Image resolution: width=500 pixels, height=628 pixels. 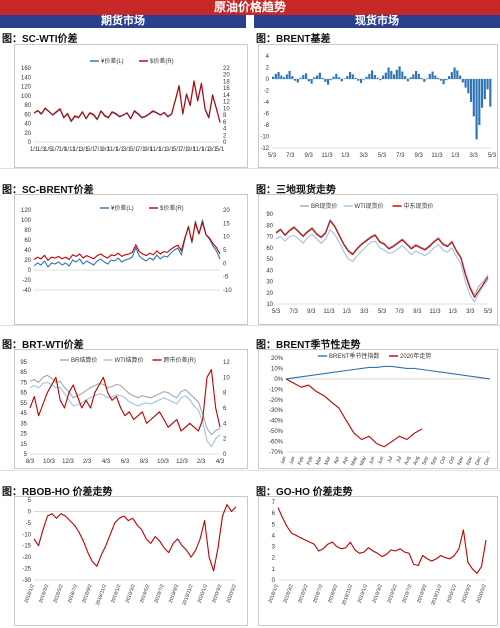 I want to click on y2-tick-label: 20, so click(x=226, y=76).